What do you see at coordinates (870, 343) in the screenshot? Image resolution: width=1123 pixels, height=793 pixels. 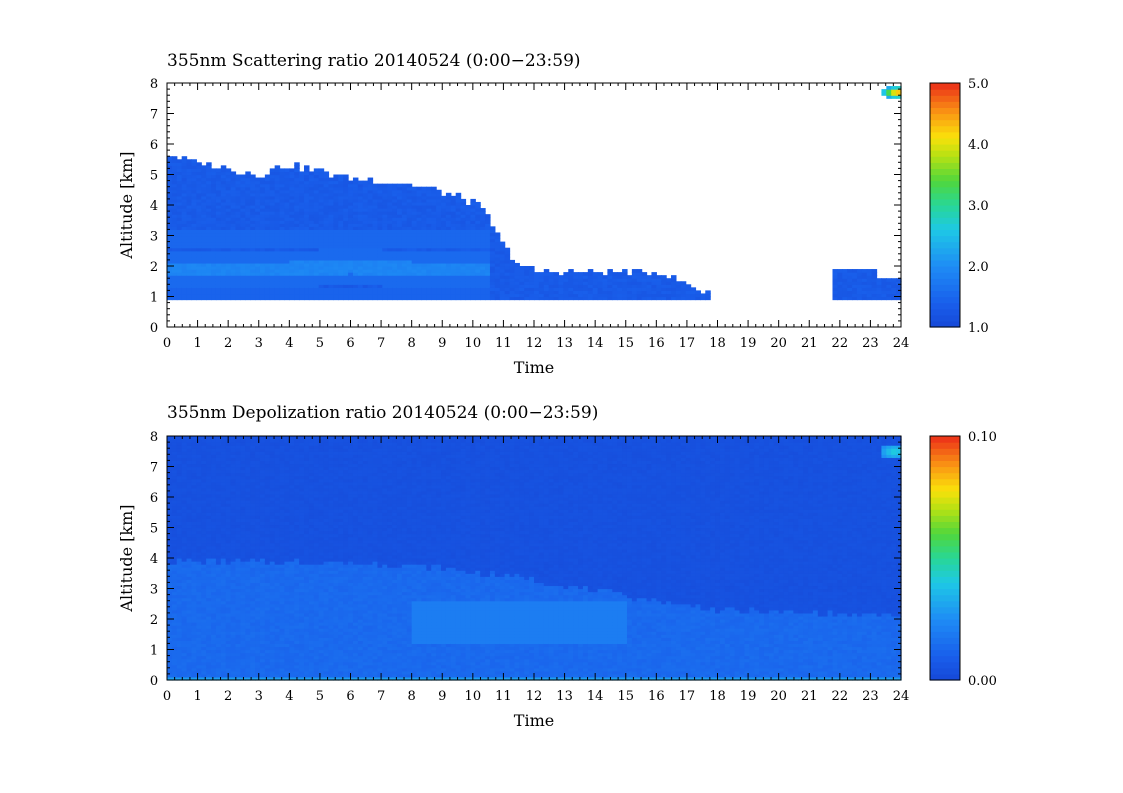 I see `x-tick-label: 23` at bounding box center [870, 343].